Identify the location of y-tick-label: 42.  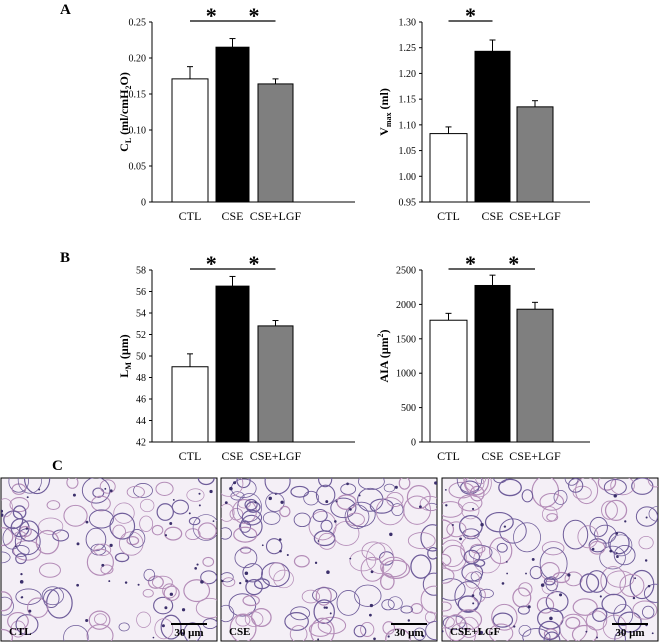
(141, 443).